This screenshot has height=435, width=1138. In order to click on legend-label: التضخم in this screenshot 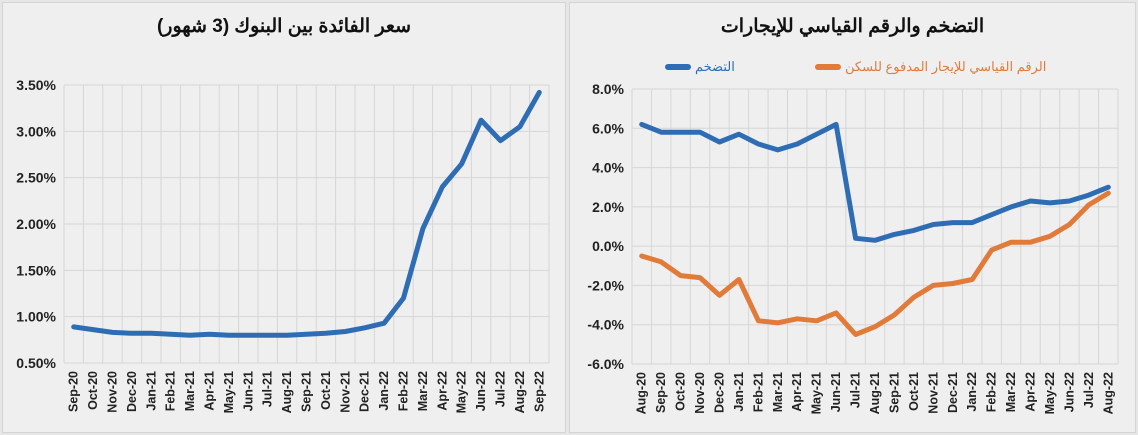, I will do `click(715, 66)`.